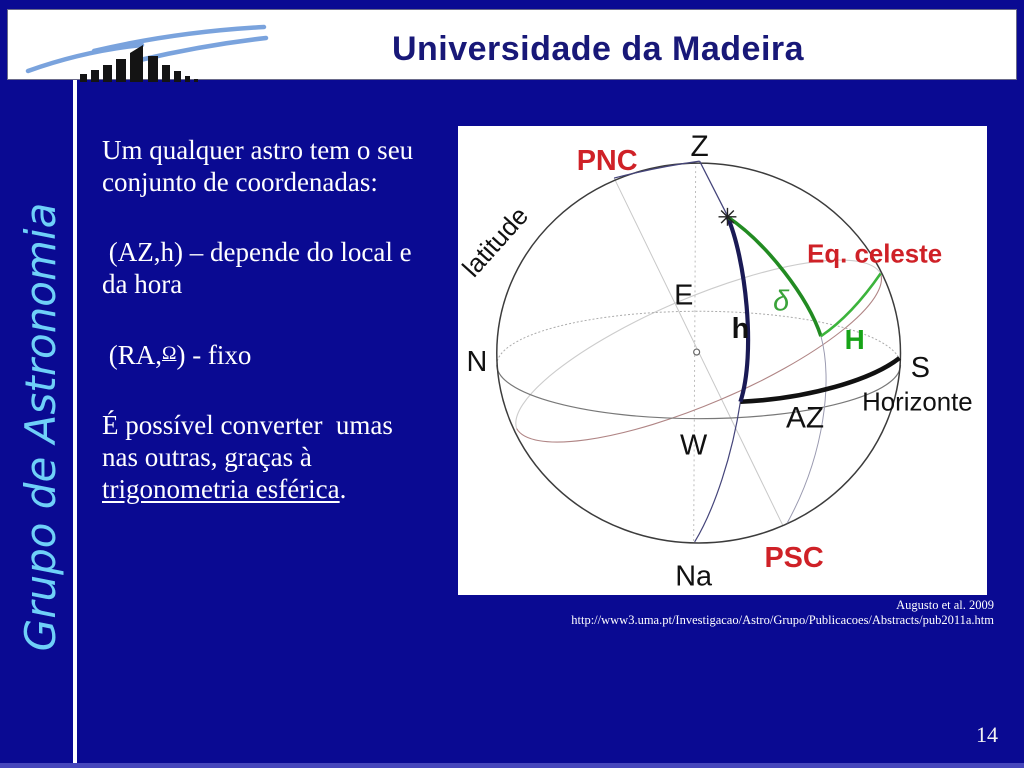 This screenshot has width=1024, height=768. Describe the element at coordinates (656, 169) in the screenshot. I see `zenith-to-pole-arc` at that location.